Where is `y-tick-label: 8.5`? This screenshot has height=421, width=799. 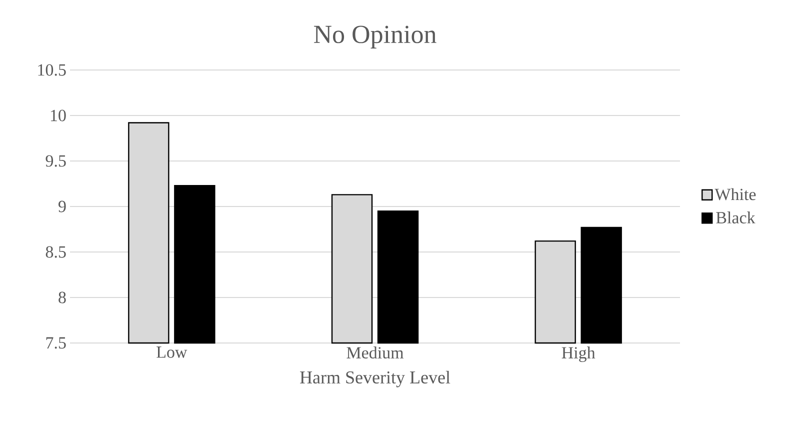 y-tick-label: 8.5 is located at coordinates (56, 252).